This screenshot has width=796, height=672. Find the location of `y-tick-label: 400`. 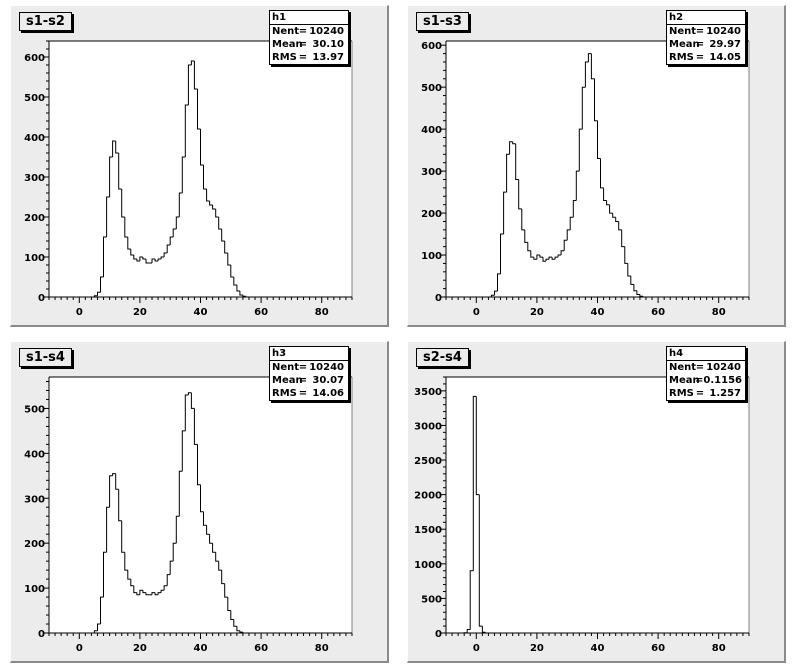

y-tick-label: 400 is located at coordinates (431, 130).